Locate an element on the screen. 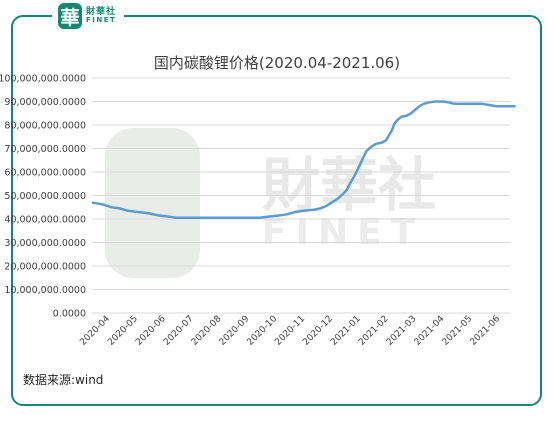  y-tick-label: 30,000,000.0000 is located at coordinates (45, 243).